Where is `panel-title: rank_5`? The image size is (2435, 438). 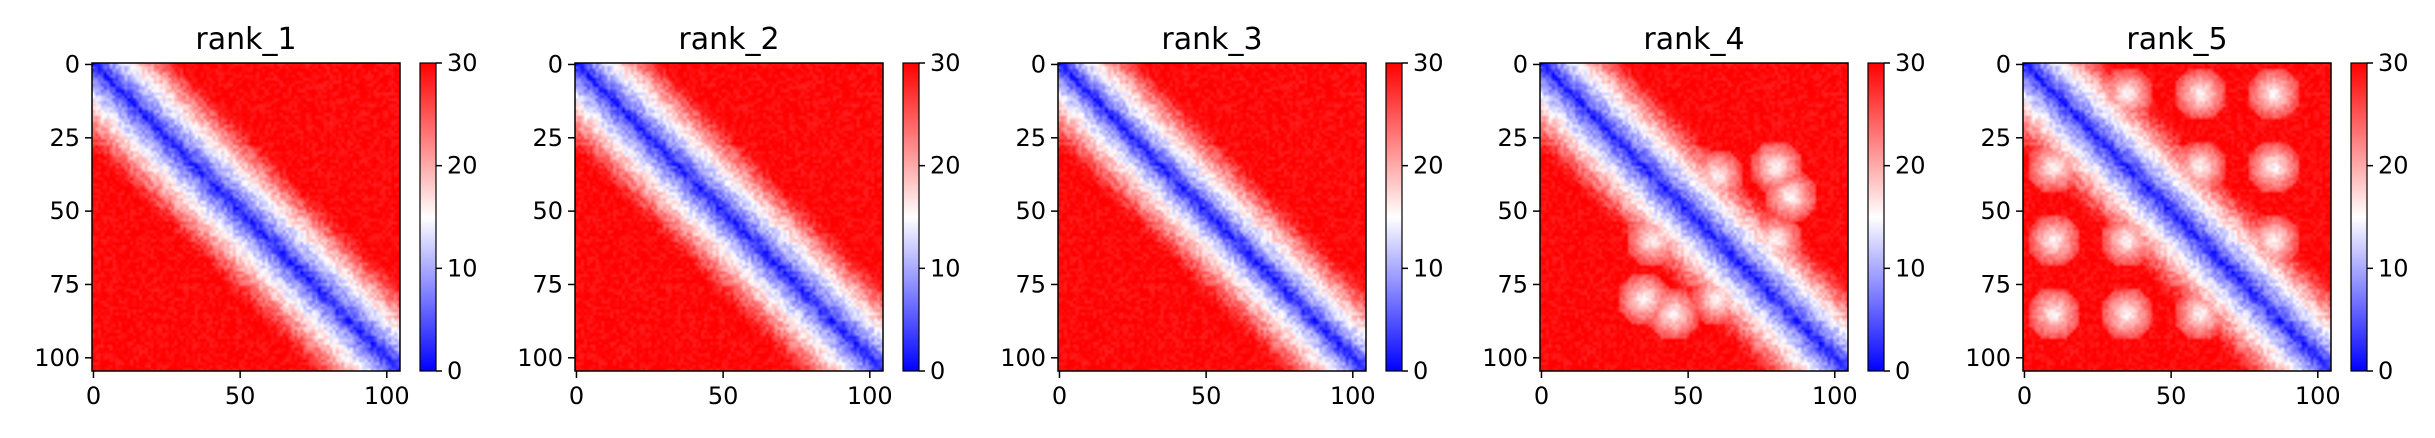 panel-title: rank_5 is located at coordinates (2176, 39).